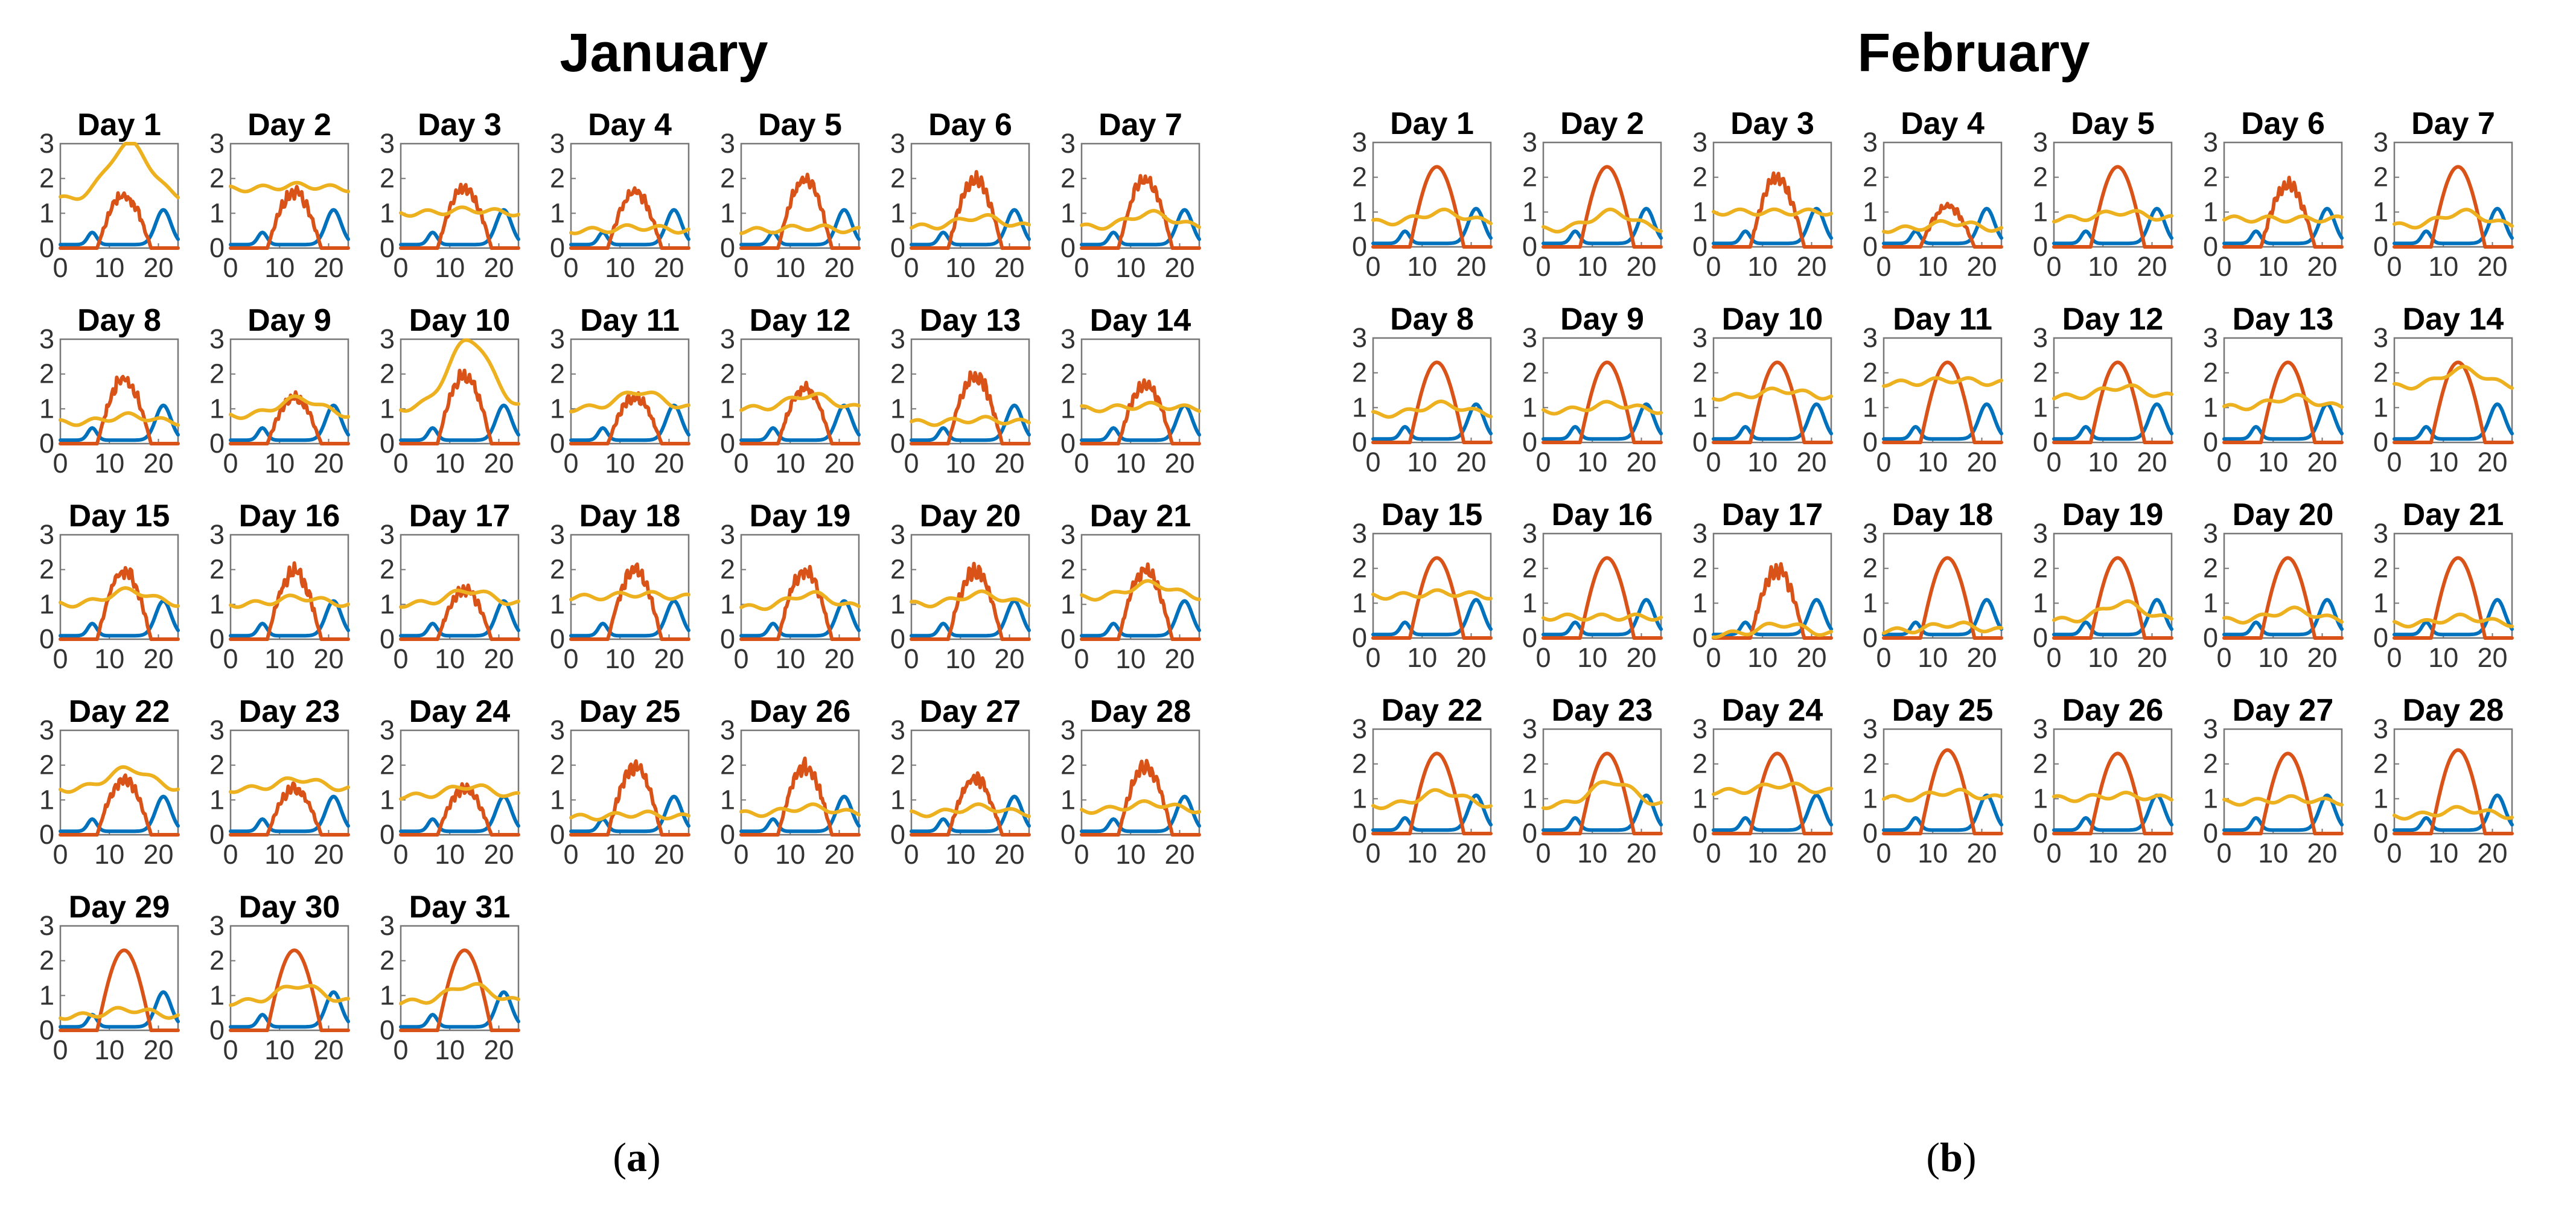 The height and width of the screenshot is (1212, 2576). What do you see at coordinates (119, 321) in the screenshot?
I see `subplot-title: Day 8` at bounding box center [119, 321].